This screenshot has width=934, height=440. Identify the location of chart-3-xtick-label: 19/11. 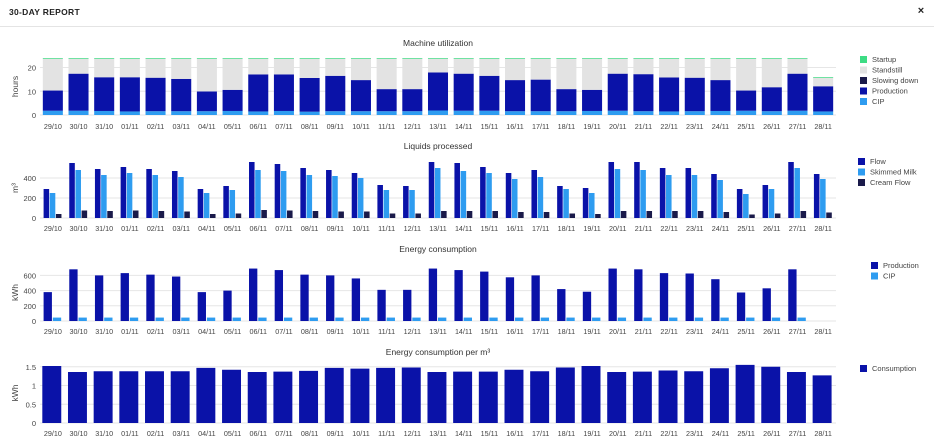
(591, 433).